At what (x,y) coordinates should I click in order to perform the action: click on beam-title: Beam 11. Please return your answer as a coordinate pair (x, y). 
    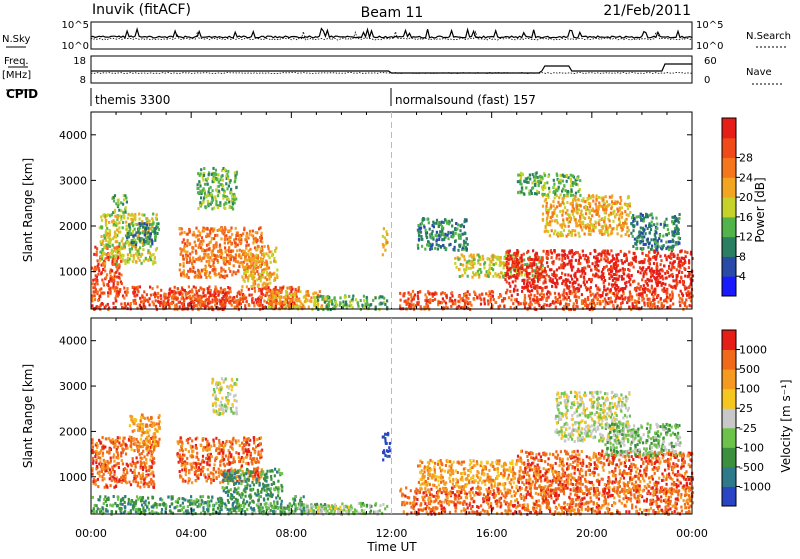
    Looking at the image, I should click on (392, 13).